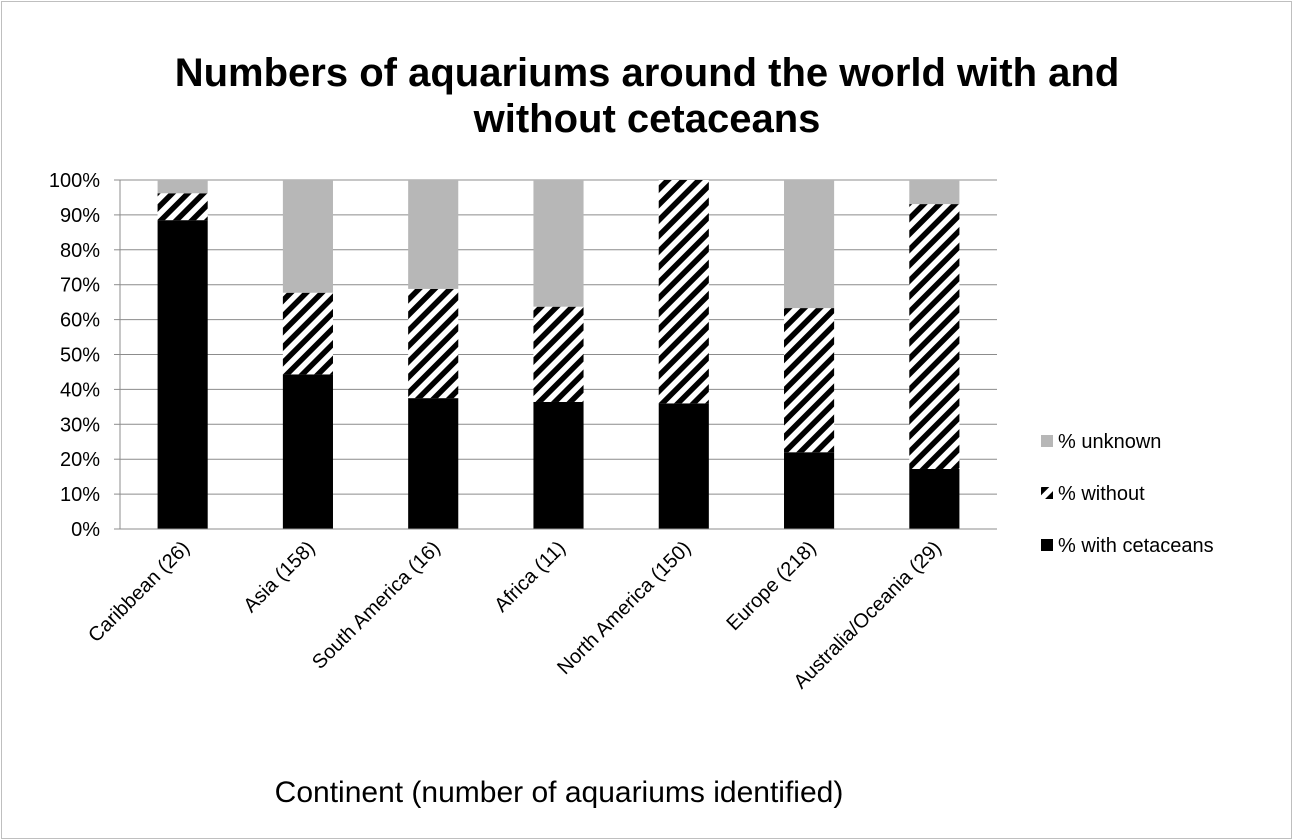 This screenshot has width=1293, height=840. I want to click on x-tick-label: Africa (11), so click(530, 577).